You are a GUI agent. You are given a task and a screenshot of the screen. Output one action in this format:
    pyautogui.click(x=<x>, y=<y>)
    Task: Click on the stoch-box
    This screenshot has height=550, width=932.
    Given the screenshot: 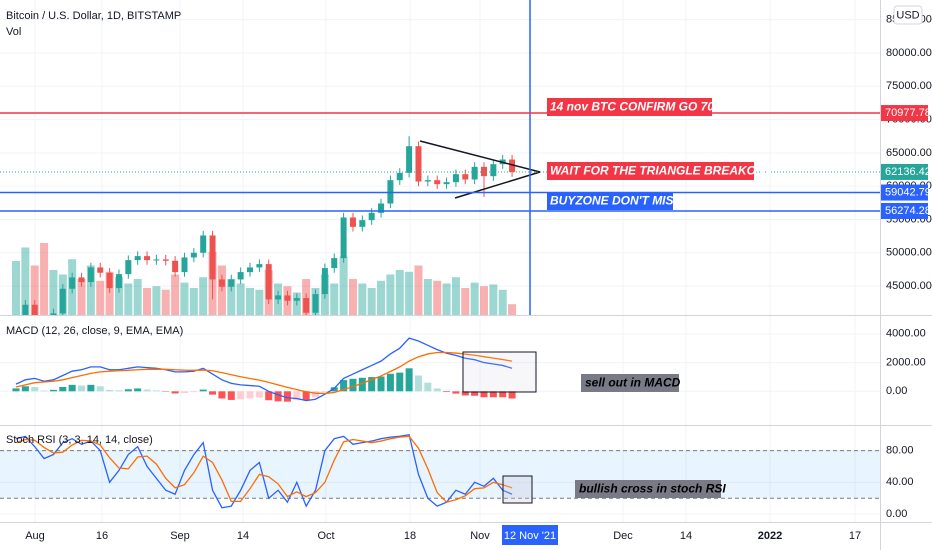 What is the action you would take?
    pyautogui.click(x=517, y=489)
    